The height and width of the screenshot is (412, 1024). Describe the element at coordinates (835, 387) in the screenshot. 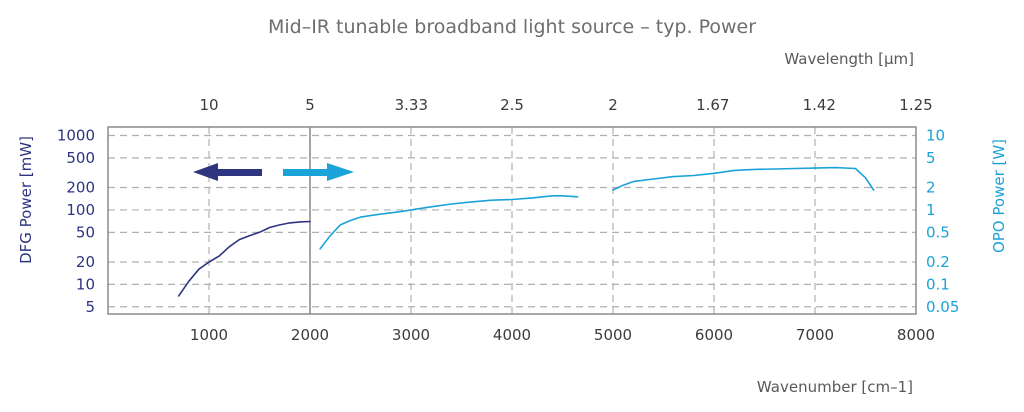

I see `x-axis-title: Wavenumber [cm–1]` at that location.